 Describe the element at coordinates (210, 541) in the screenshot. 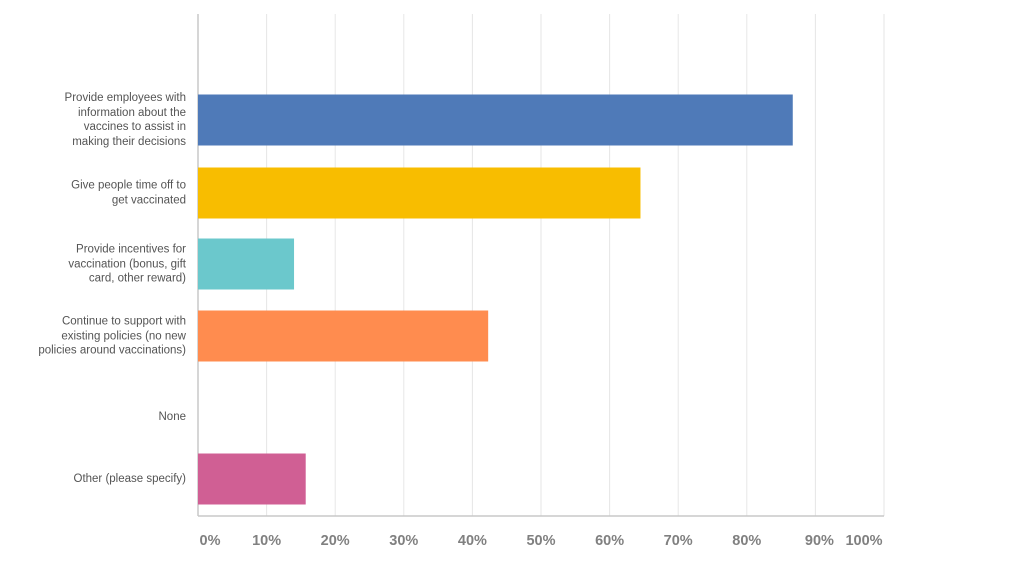

I see `x-tick-label: 0%` at that location.